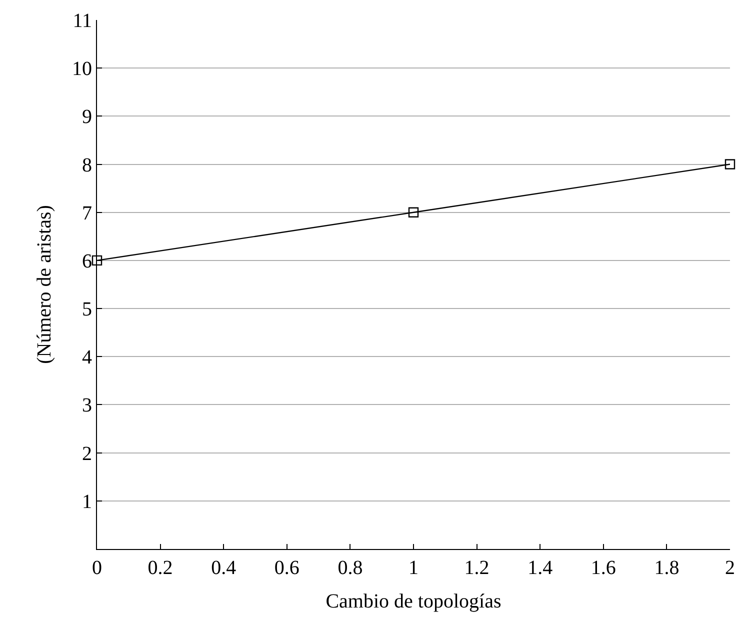 The image size is (745, 633). What do you see at coordinates (87, 501) in the screenshot?
I see `y-tick-label: 1` at bounding box center [87, 501].